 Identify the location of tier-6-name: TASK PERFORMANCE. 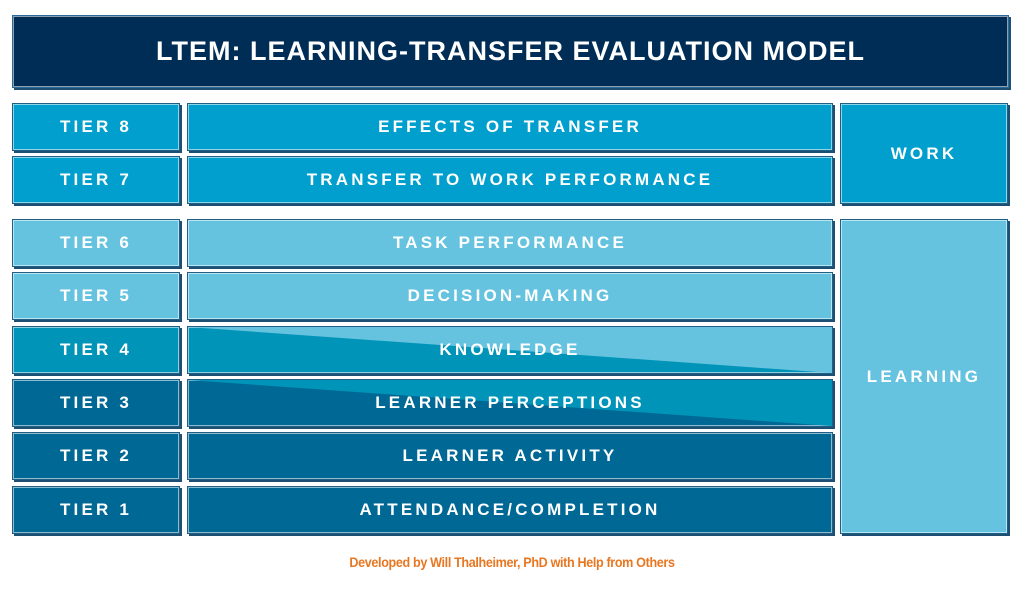
(510, 243).